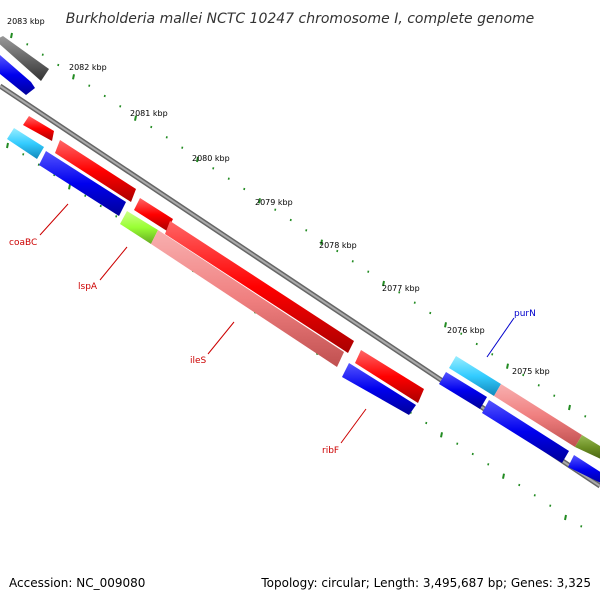 The image size is (600, 600). I want to click on leader-line-lspA, so click(113, 263).